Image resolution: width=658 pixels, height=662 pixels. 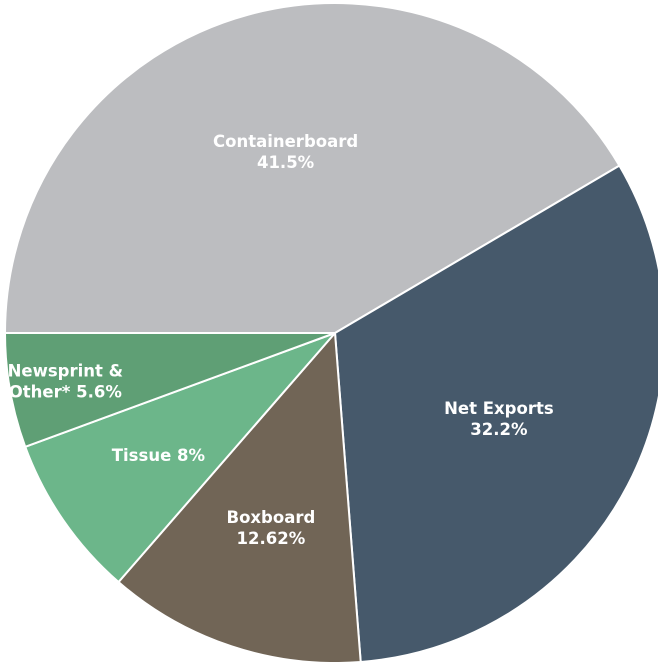 What do you see at coordinates (286, 162) in the screenshot?
I see `pie-label-line: 41.5%` at bounding box center [286, 162].